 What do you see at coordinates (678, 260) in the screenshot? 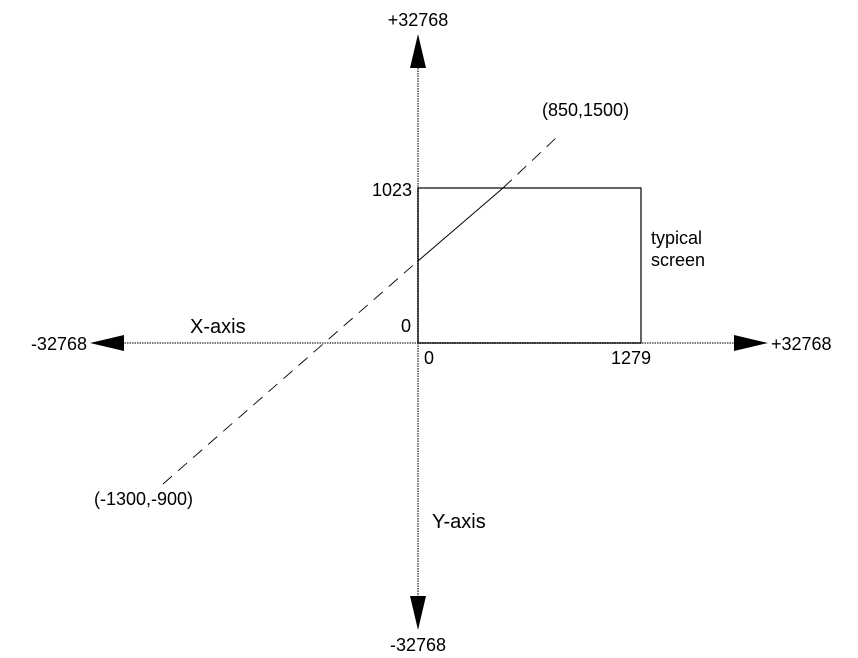
I see `typical-screen-label-line2: screen` at bounding box center [678, 260].